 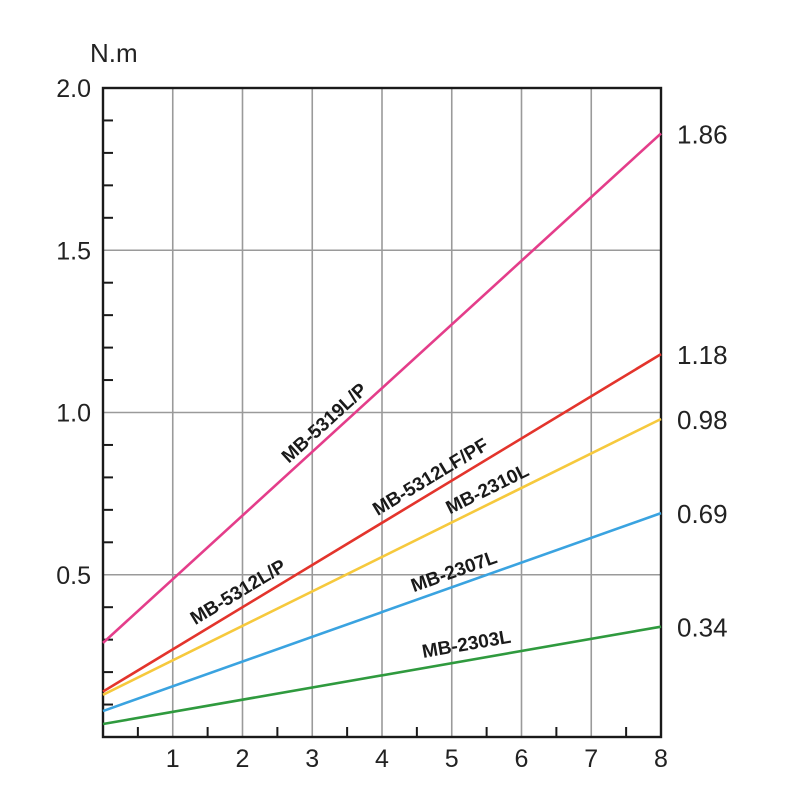 I want to click on x-tick-label: 8, so click(x=661, y=759).